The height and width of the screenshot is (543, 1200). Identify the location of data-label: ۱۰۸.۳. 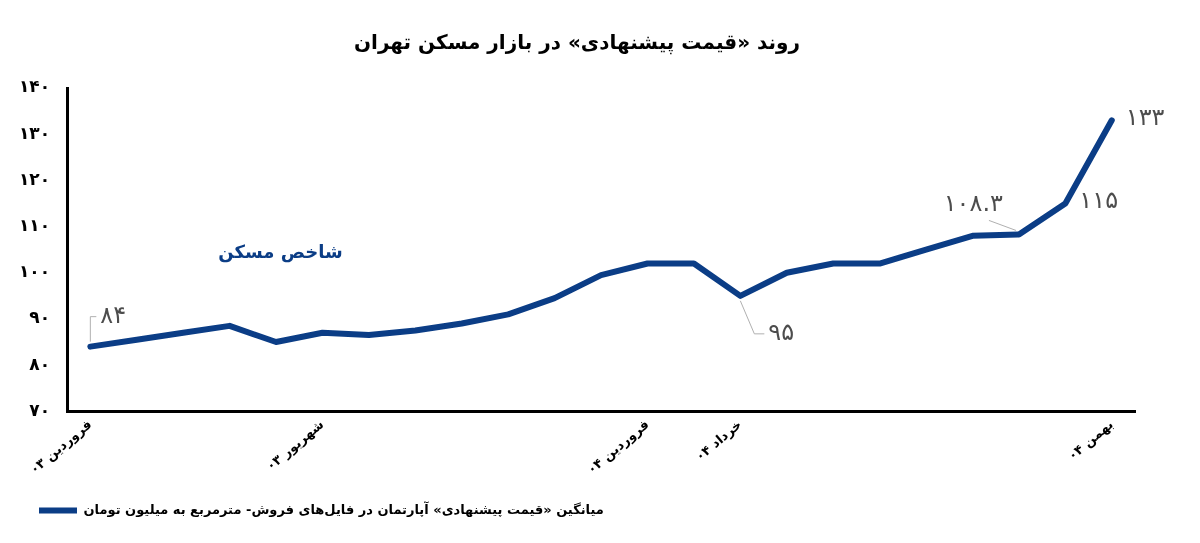
(973, 202).